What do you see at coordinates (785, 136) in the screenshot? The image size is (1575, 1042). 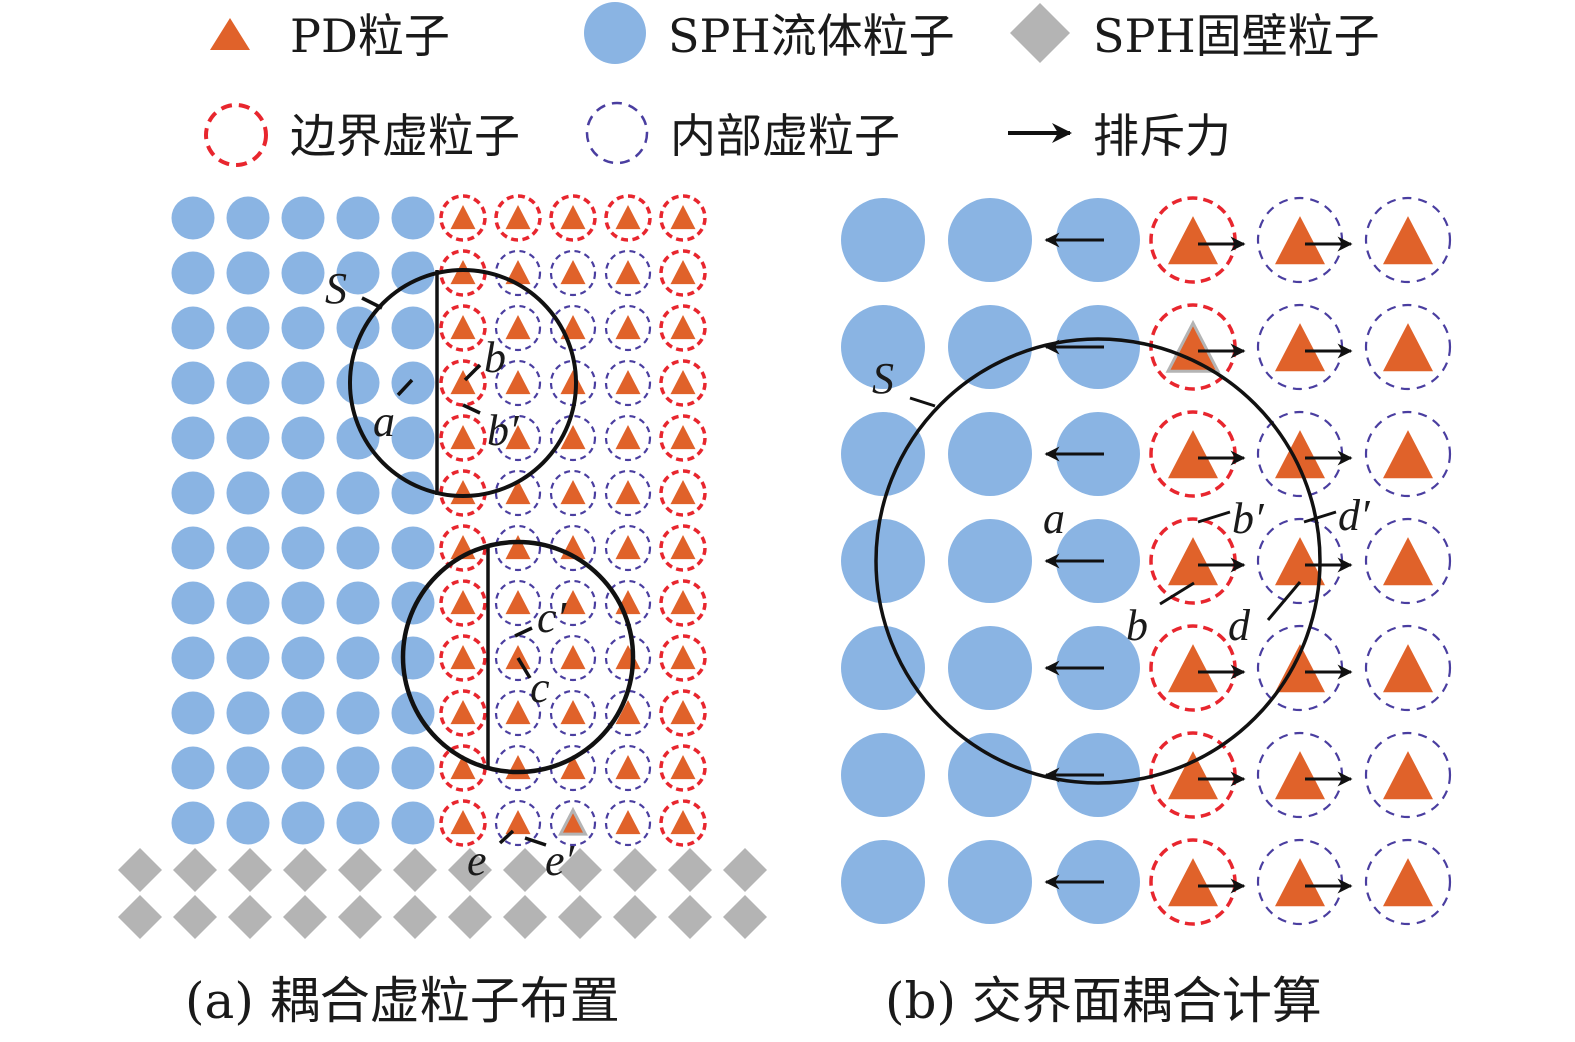 I see `legend-interior-ghost-label: 内部虚粒子` at bounding box center [785, 136].